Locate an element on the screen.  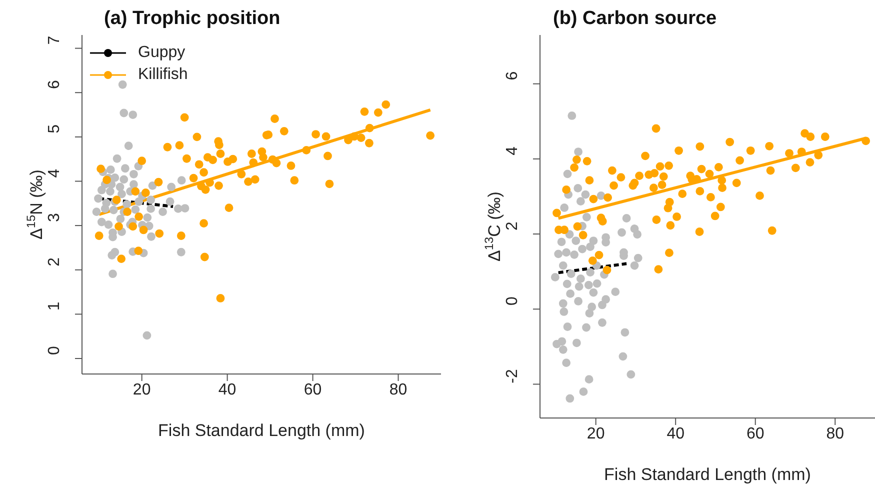
y-tick-label: 3 is located at coordinates (54, 217).